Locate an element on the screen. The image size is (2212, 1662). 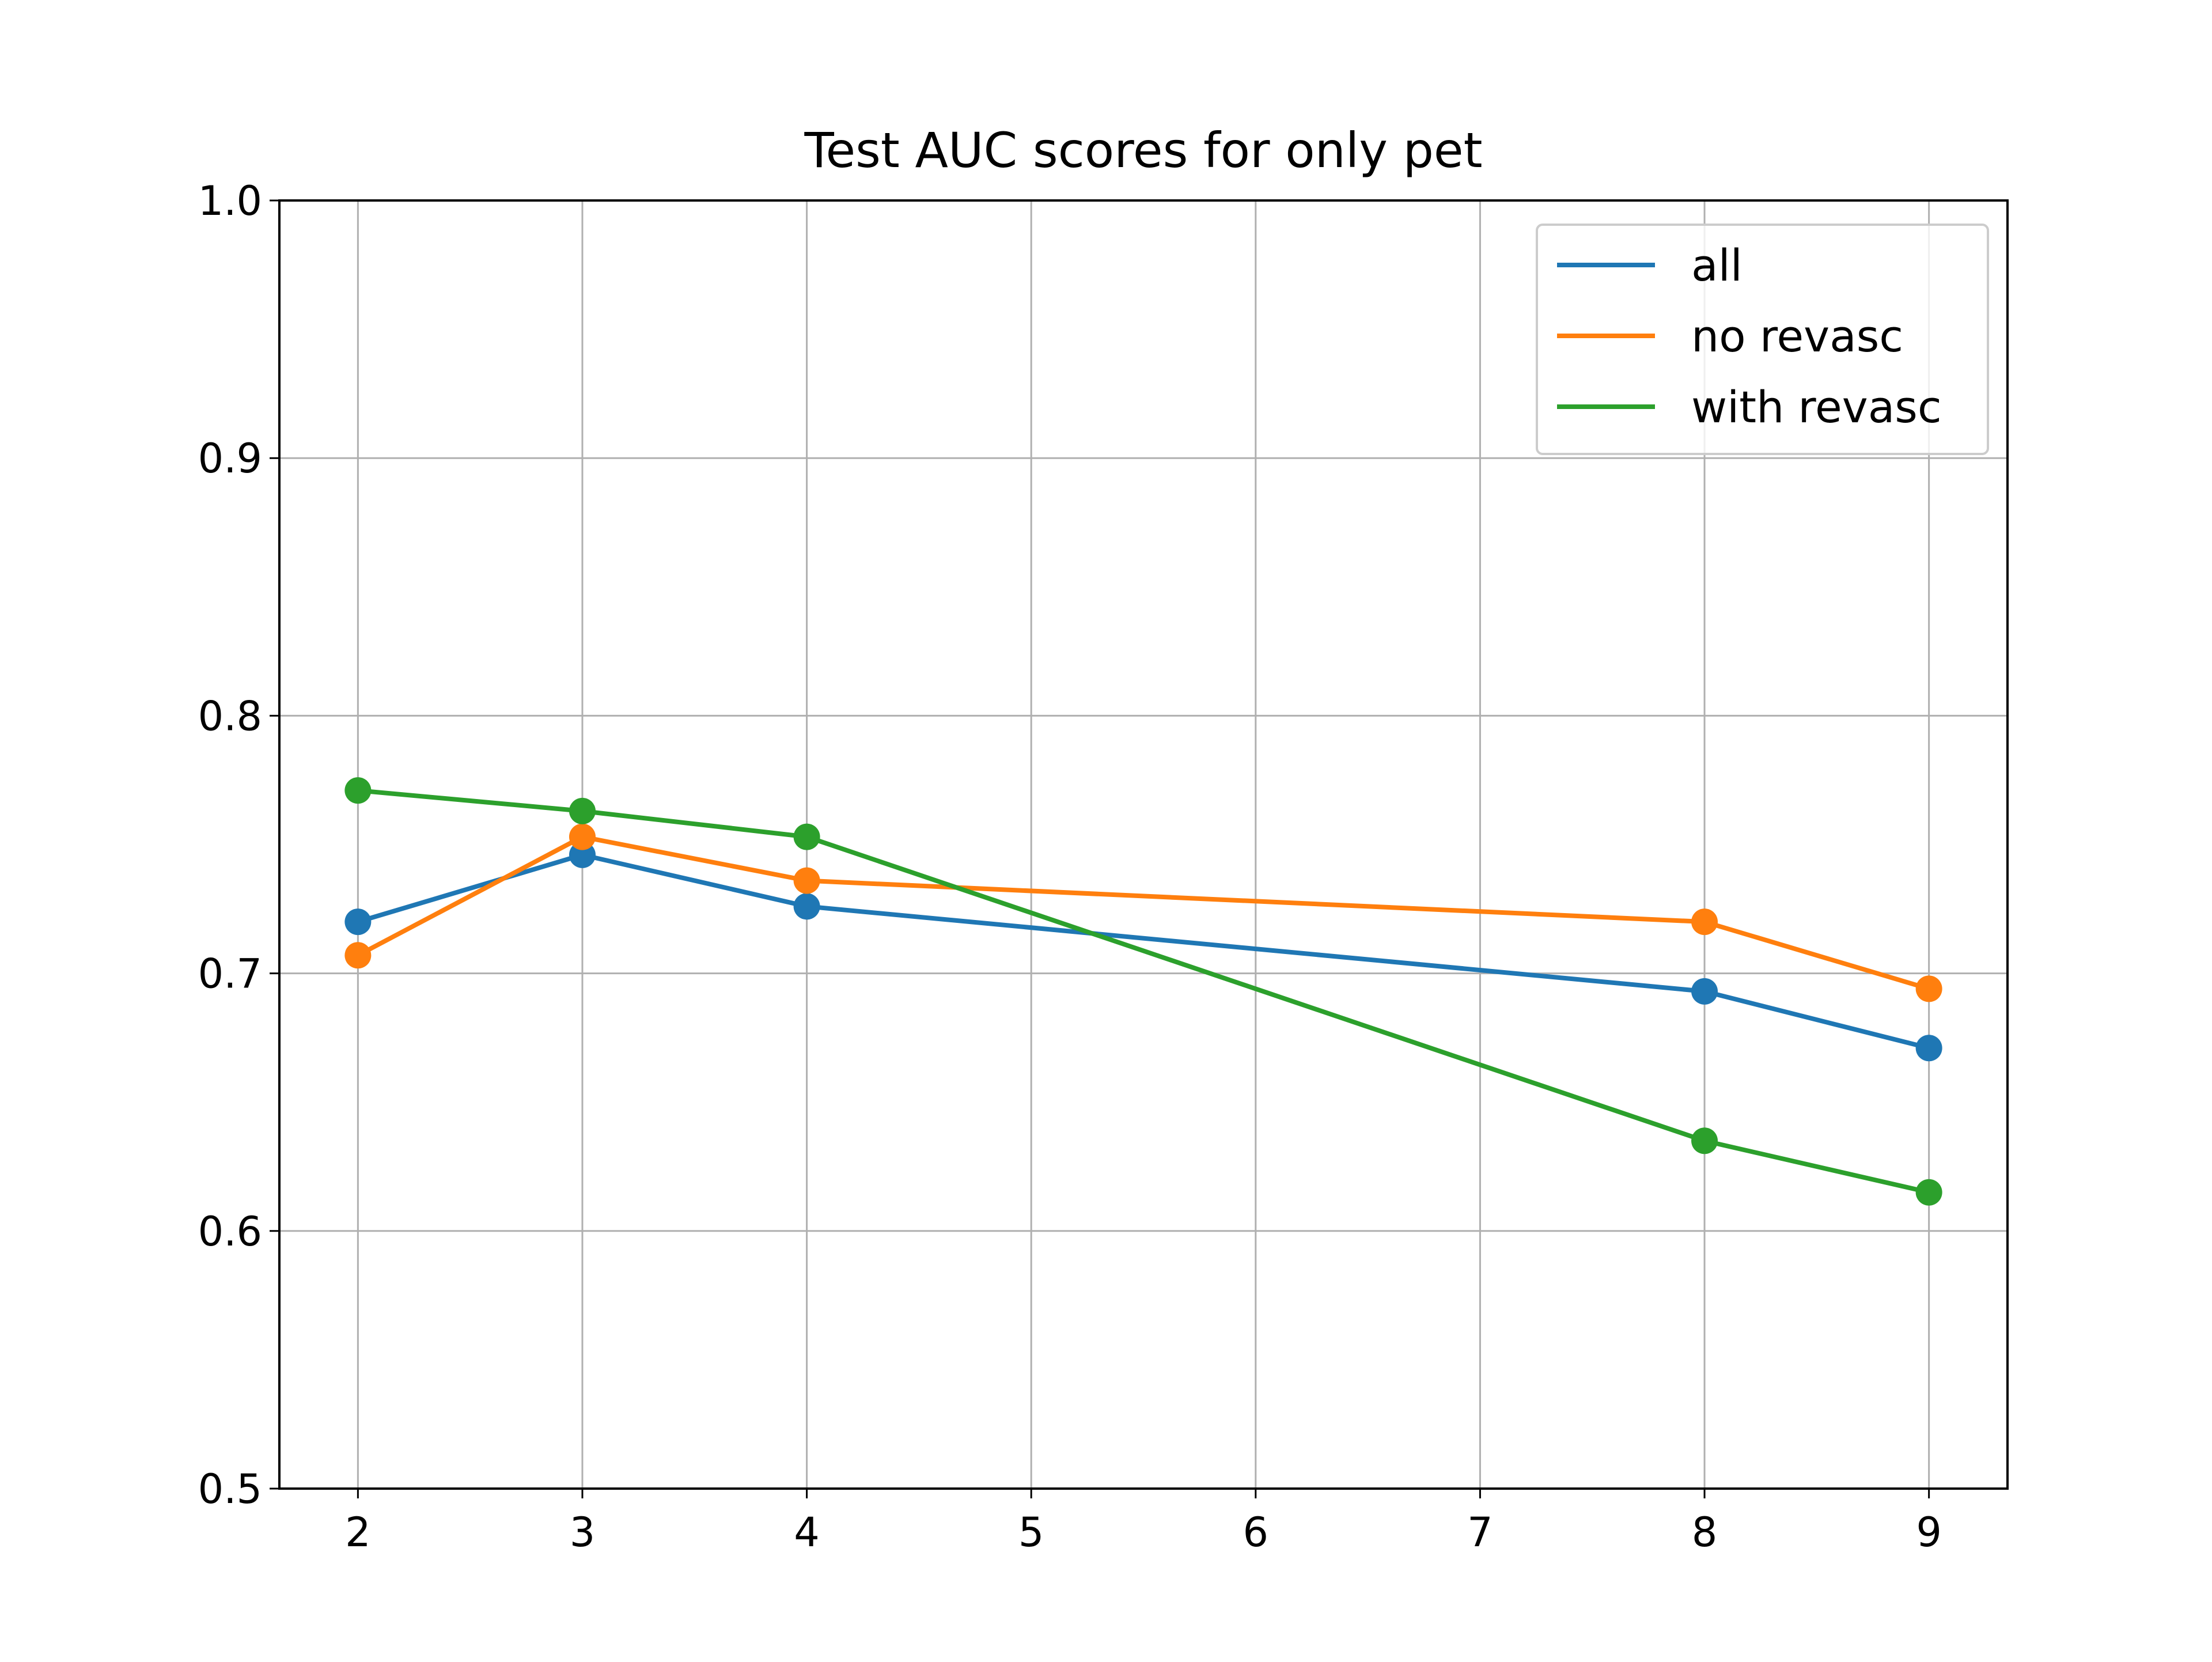
x-tick-label: 3 is located at coordinates (583, 1533).